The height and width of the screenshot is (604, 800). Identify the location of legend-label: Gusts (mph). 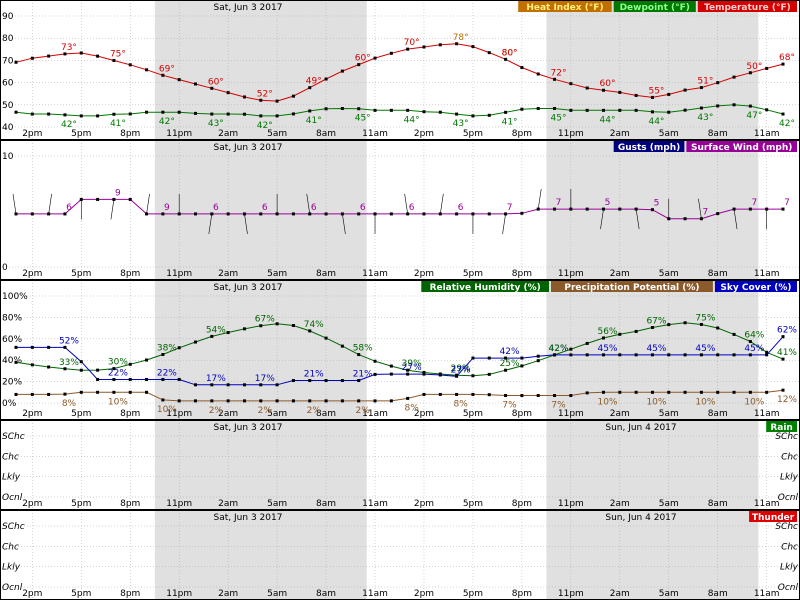
(649, 148).